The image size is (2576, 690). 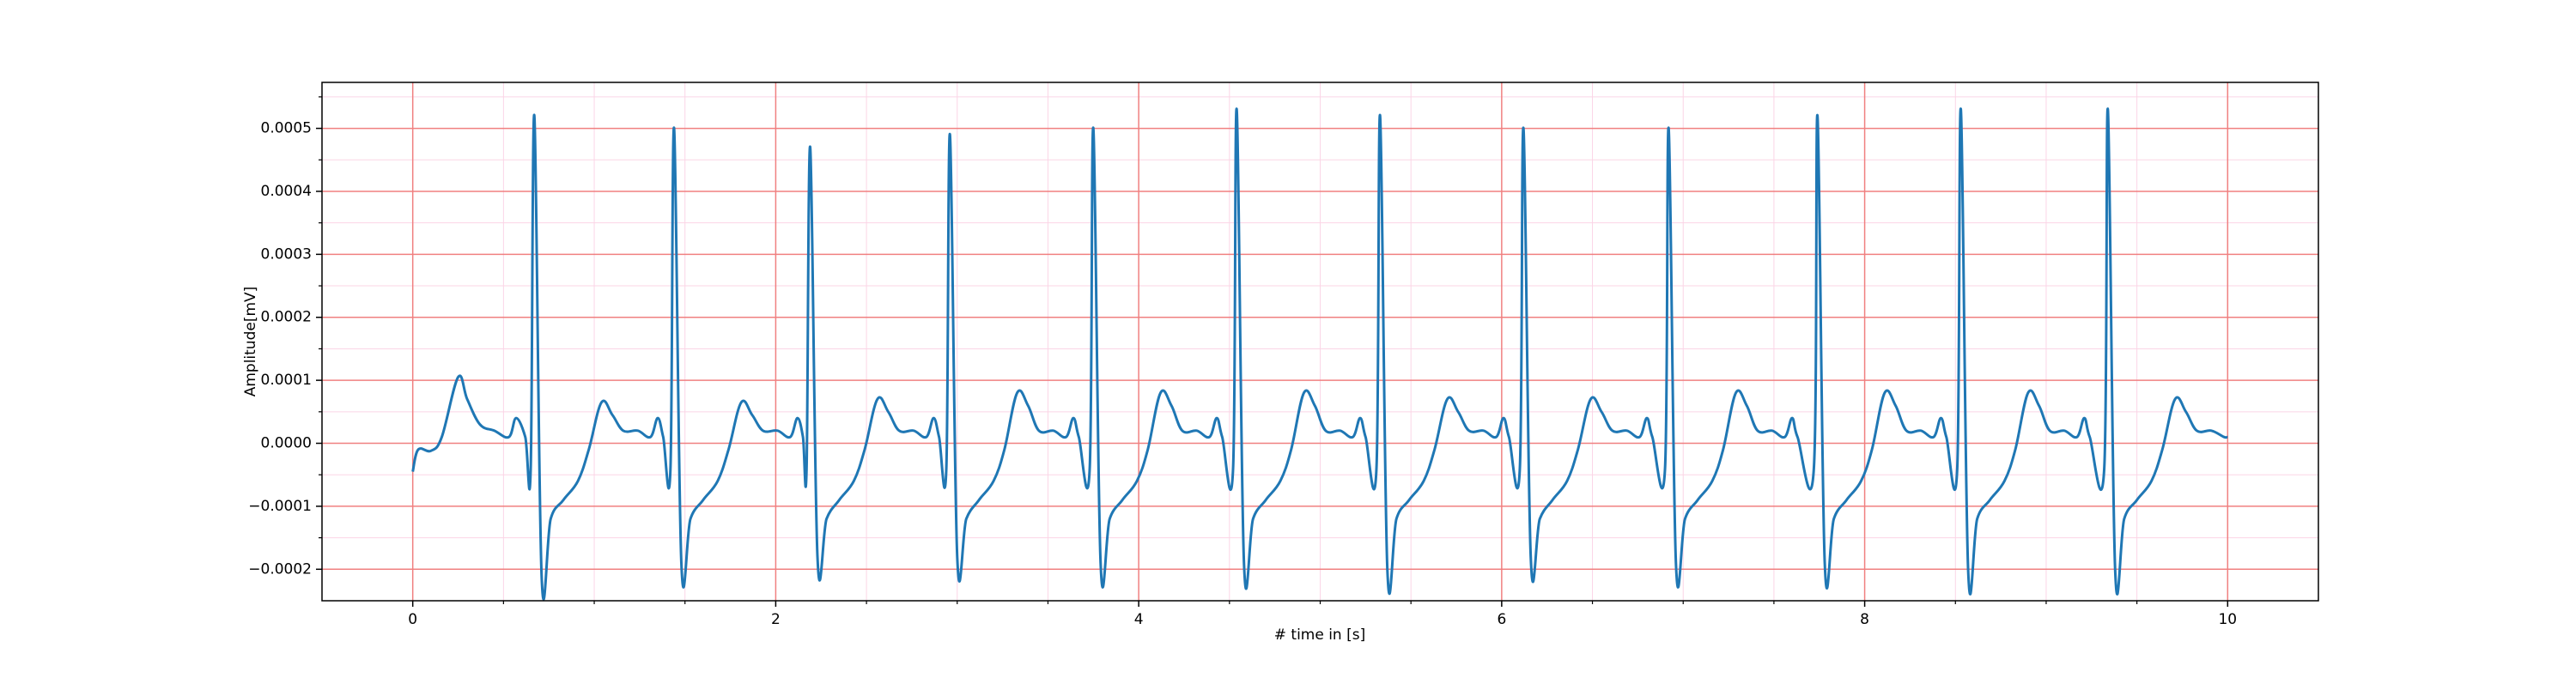 I want to click on y-tick-label: 0.0005, so click(x=286, y=128).